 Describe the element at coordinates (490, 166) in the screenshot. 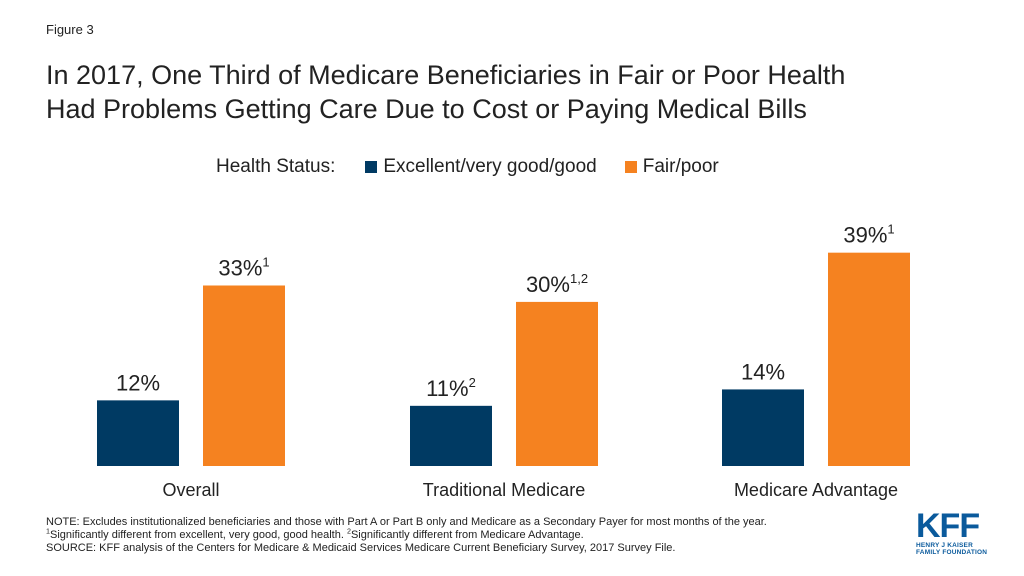

I see `legend-text-excellent: Excellent/very good/good` at that location.